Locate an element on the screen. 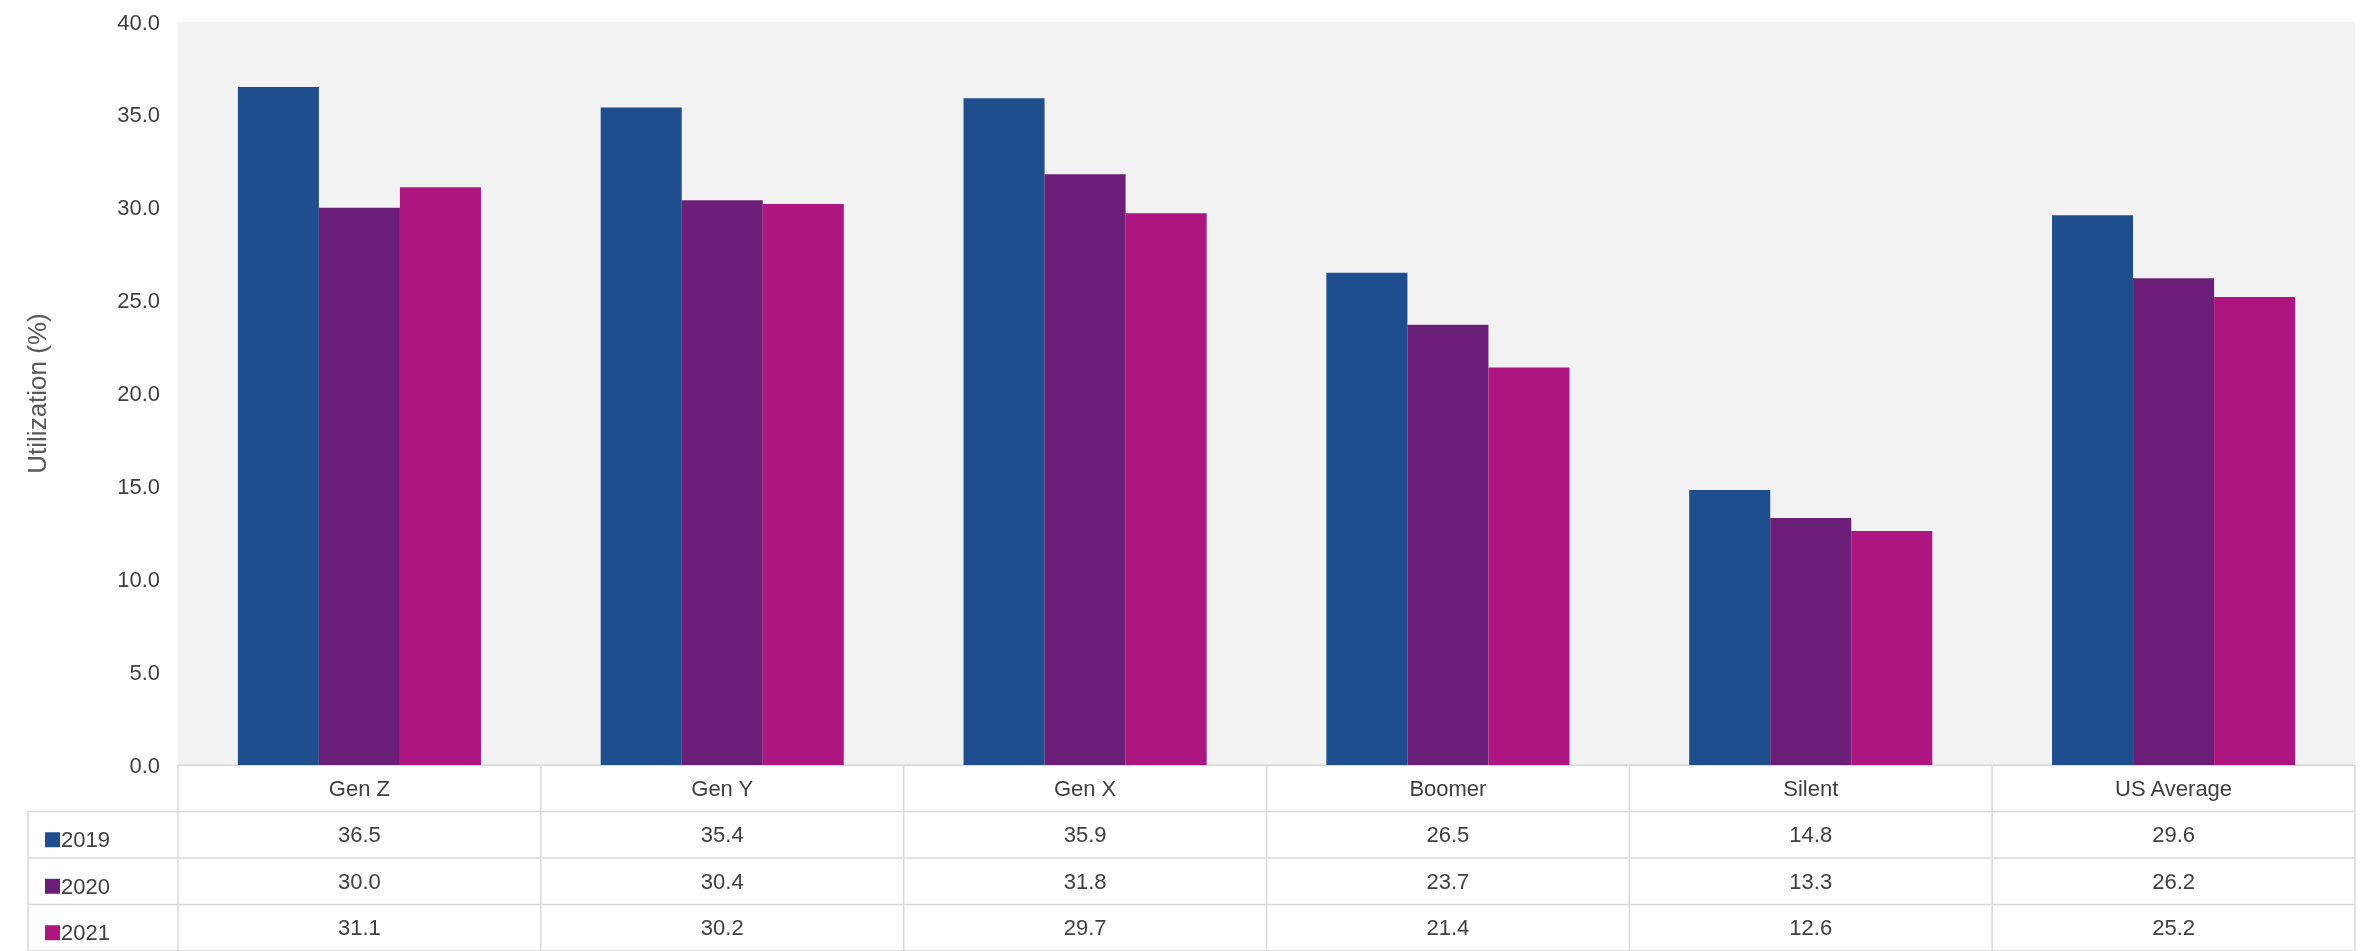 Image resolution: width=2361 pixels, height=951 pixels. data-label: 31.1 is located at coordinates (359, 928).